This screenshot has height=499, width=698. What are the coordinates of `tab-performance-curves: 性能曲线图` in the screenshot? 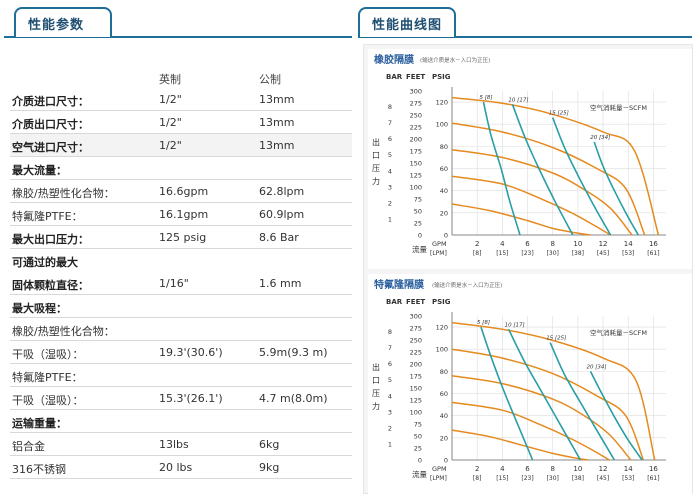 It's located at (407, 22).